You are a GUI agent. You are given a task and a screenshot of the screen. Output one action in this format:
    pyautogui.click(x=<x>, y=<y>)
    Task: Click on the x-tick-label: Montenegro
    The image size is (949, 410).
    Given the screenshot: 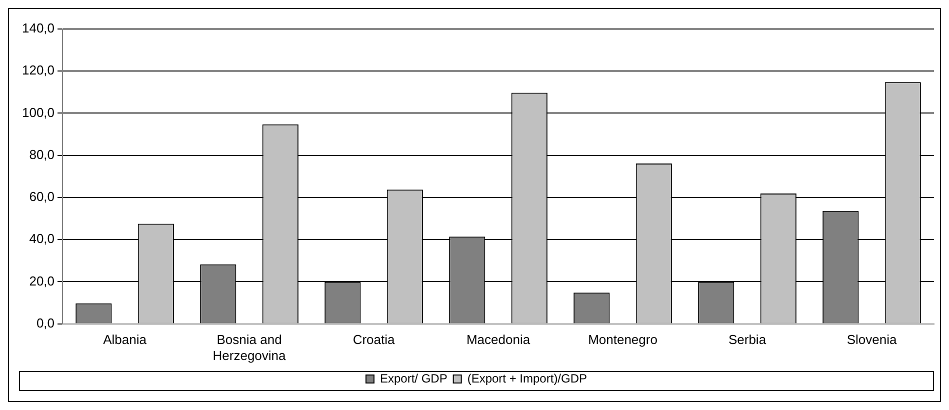 What is the action you would take?
    pyautogui.click(x=623, y=340)
    